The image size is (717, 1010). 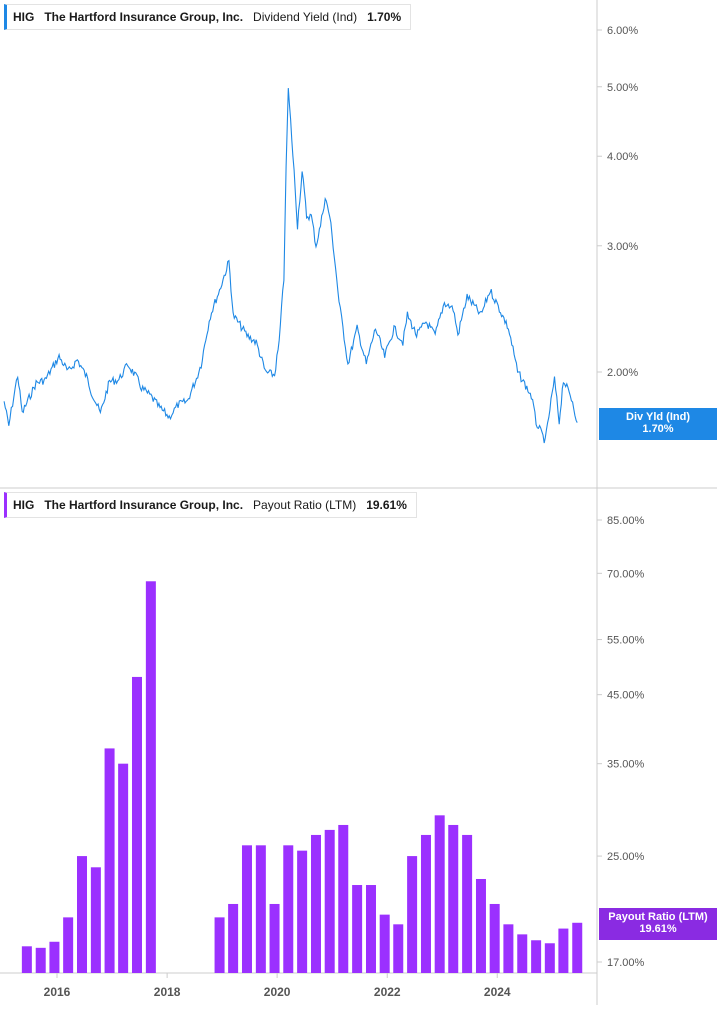 I want to click on top-legend-ticker: HIG, so click(x=24, y=17).